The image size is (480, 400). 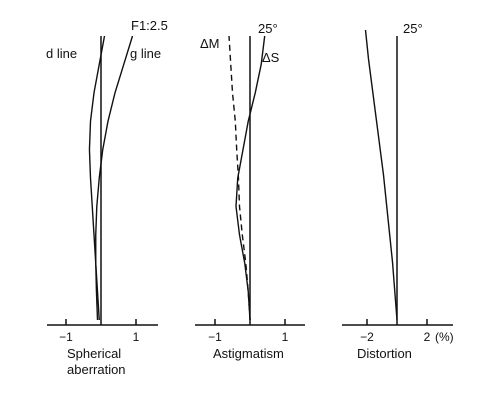 I want to click on legend-g-line: g line, so click(x=145, y=53).